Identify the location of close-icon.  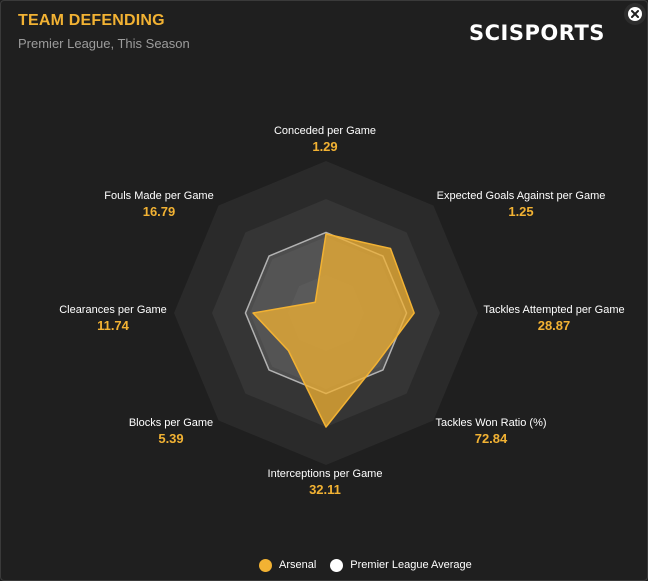
(635, 14).